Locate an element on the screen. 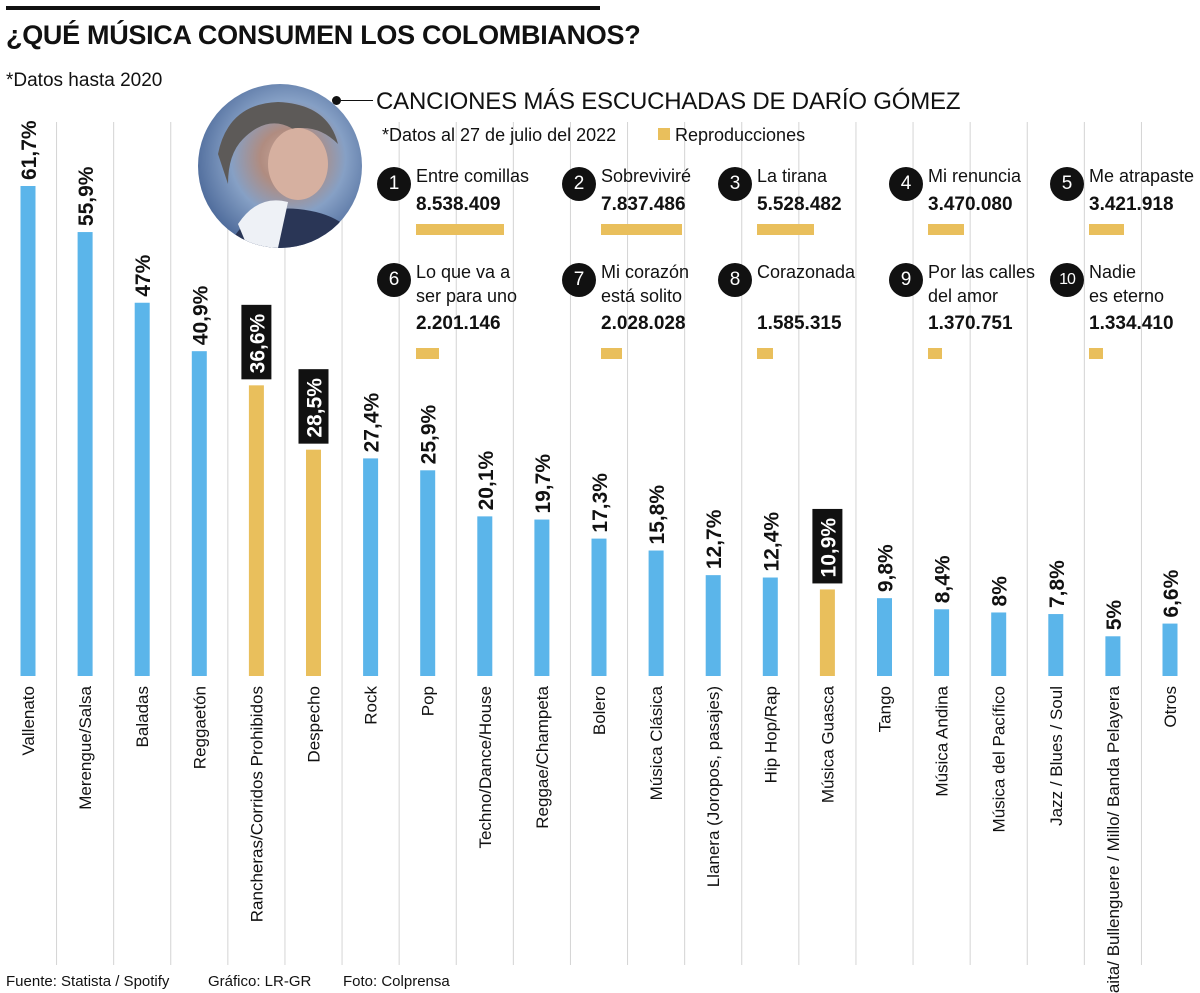  song-plays: 1.585.315 is located at coordinates (799, 323).